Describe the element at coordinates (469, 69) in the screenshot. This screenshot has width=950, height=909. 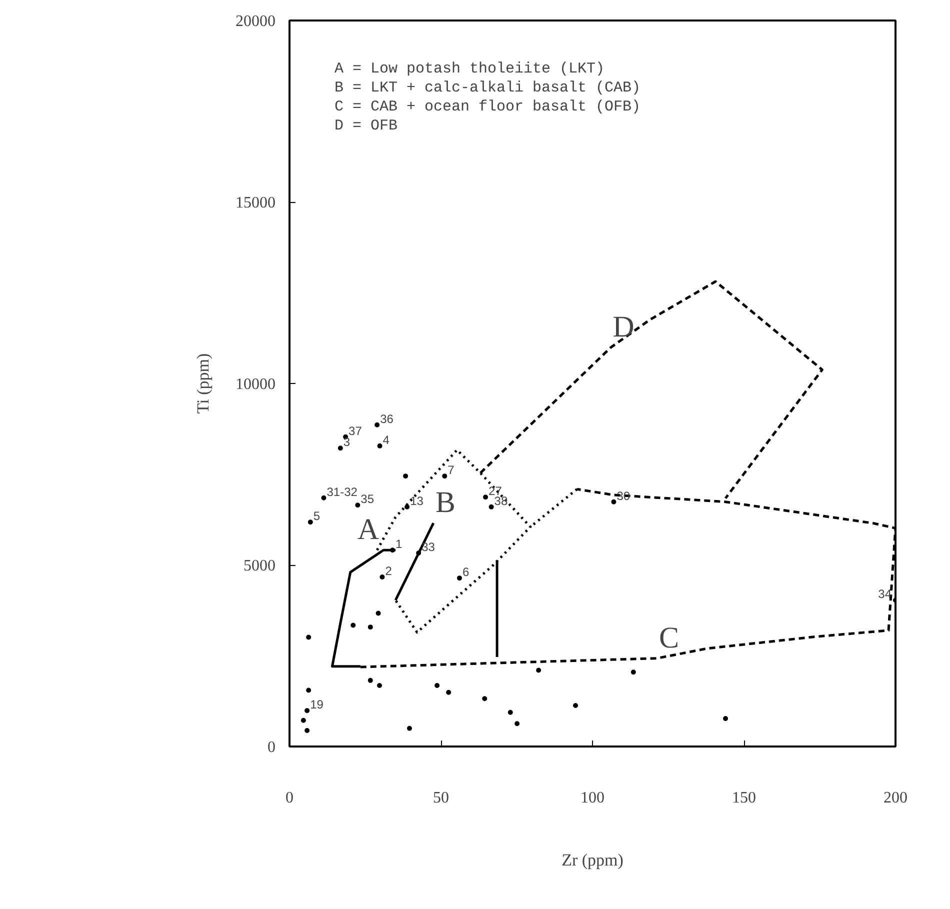
I see `annotation: A = Low potash tholeiite (LKT)` at that location.